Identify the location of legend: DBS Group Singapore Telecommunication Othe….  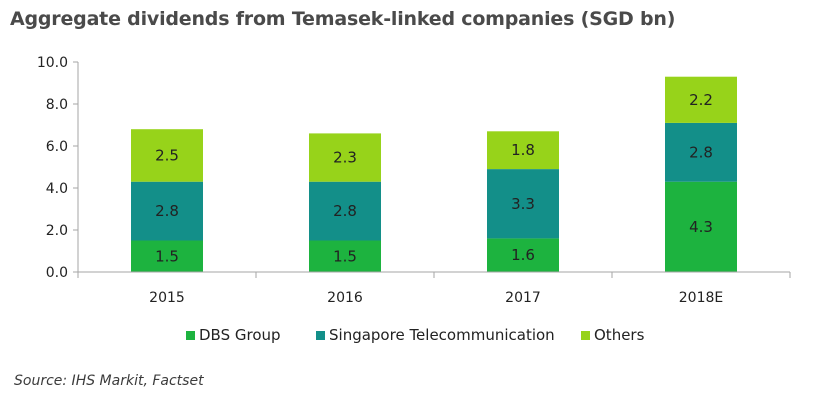
(415, 335).